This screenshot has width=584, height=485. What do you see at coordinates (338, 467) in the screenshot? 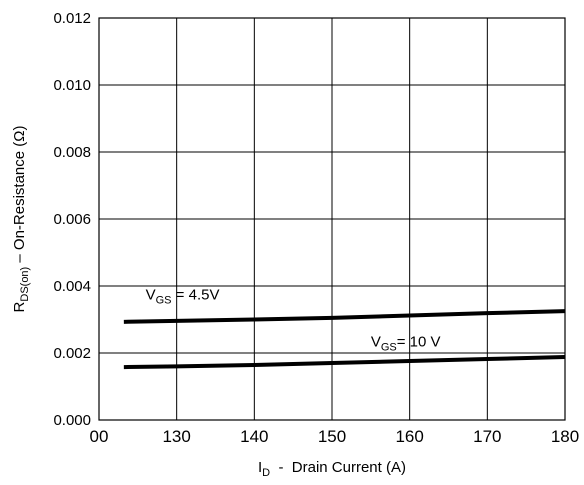
I see `x-axis-label-part: - Drain Current (A)` at bounding box center [338, 467].